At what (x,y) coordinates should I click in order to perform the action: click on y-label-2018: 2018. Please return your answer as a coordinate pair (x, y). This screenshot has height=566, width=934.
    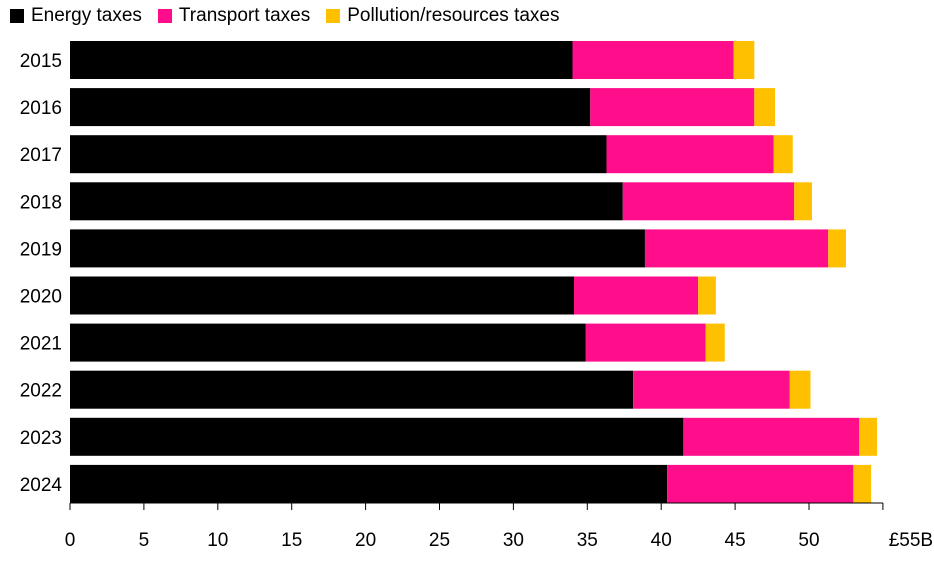
    Looking at the image, I should click on (41, 202).